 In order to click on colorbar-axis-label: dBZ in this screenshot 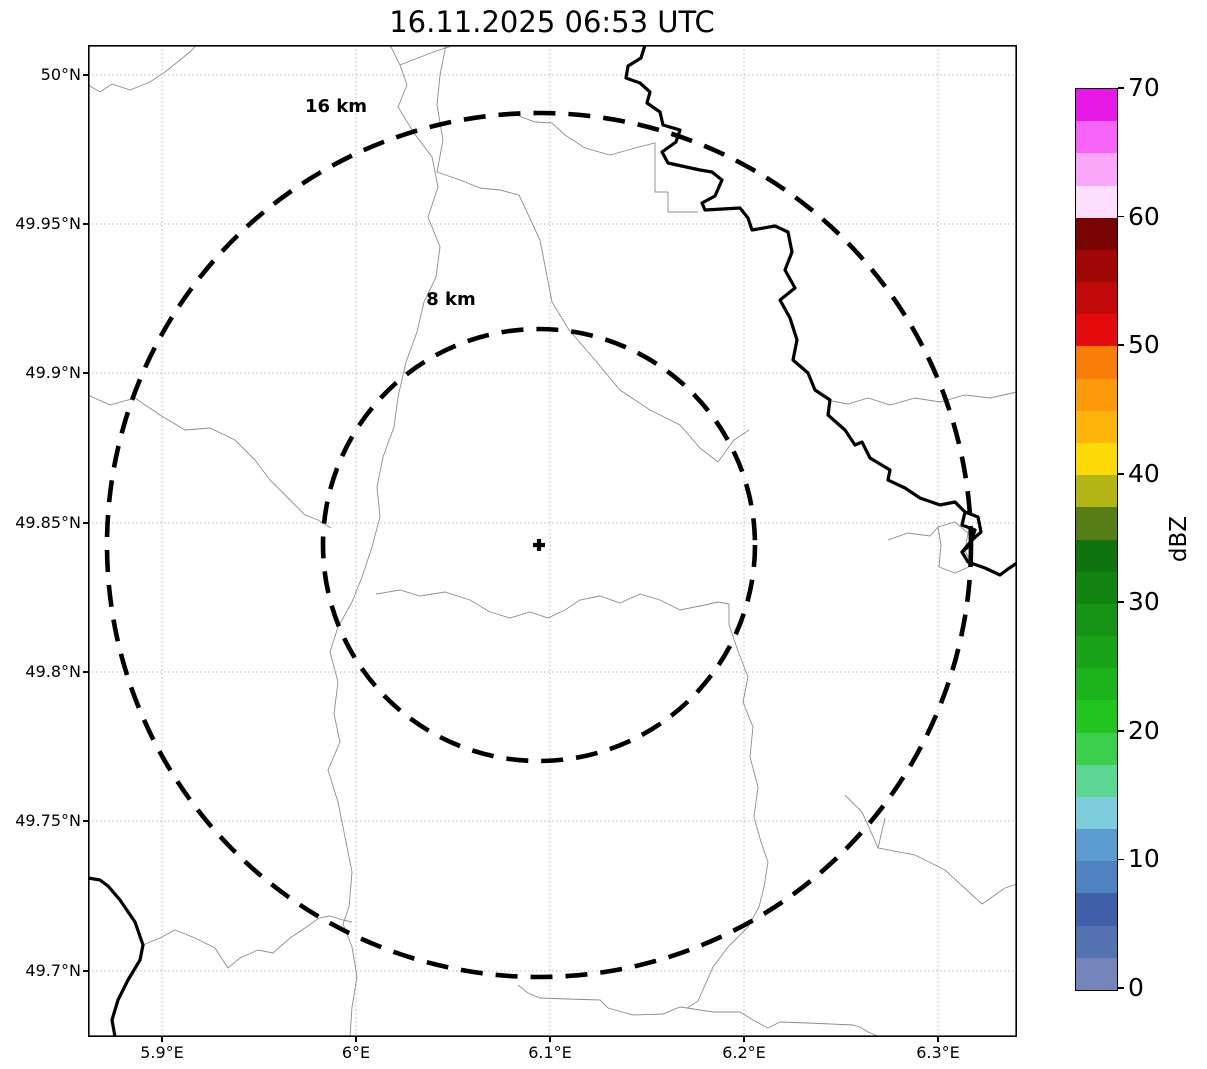, I will do `click(1179, 539)`.